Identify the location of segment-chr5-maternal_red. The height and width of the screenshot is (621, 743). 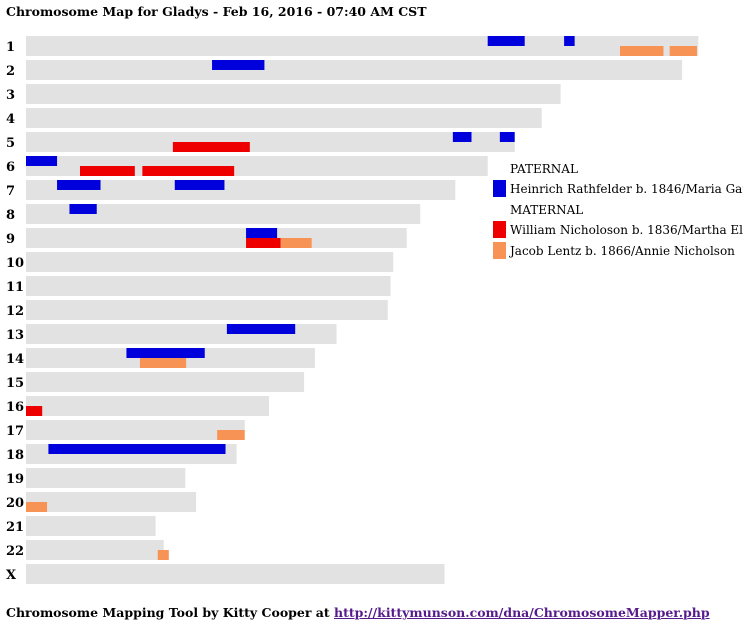
(211, 147).